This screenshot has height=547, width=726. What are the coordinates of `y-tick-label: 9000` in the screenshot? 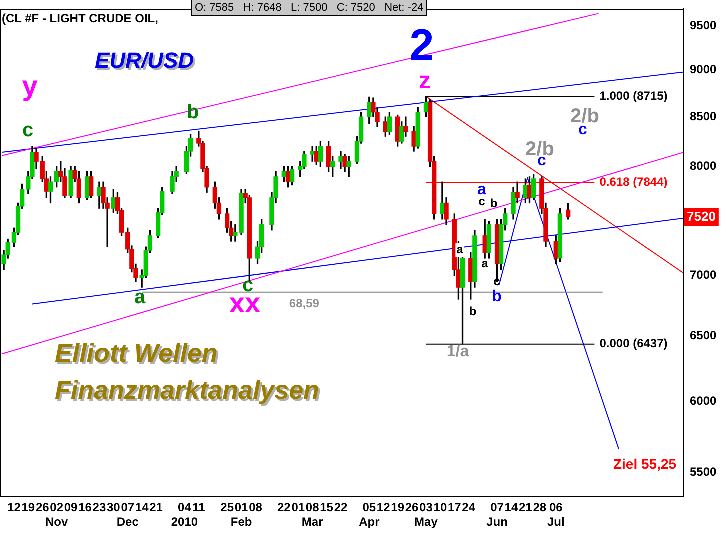 It's located at (704, 69).